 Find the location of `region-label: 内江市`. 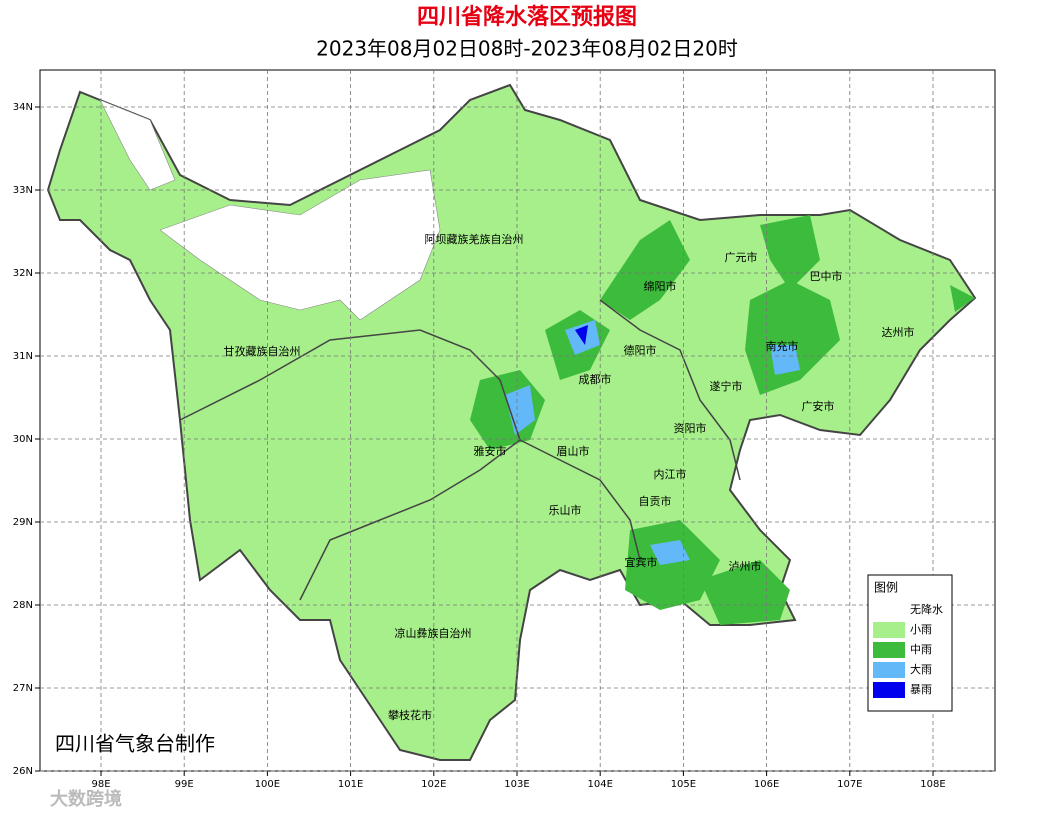

region-label: 内江市 is located at coordinates (670, 474).